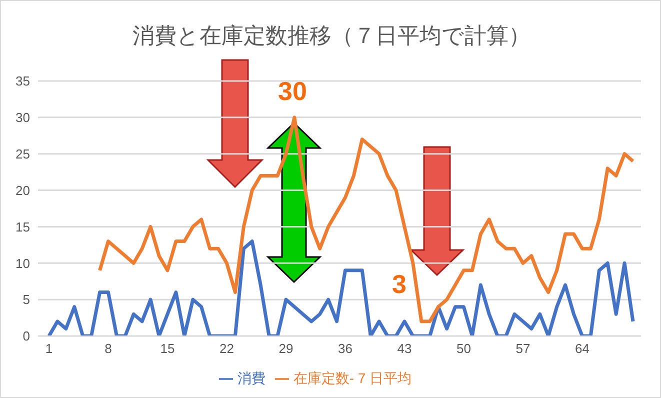 This screenshot has width=661, height=398. Describe the element at coordinates (23, 263) in the screenshot. I see `y-tick-label: 10` at that location.